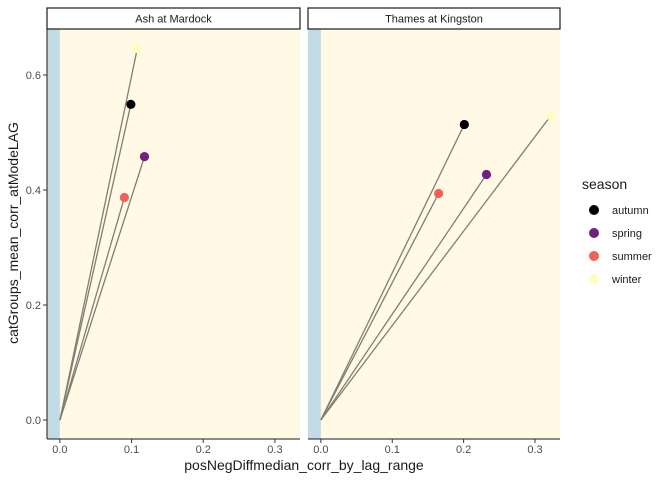  What do you see at coordinates (626, 280) in the screenshot?
I see `legend-label-winter: winter` at bounding box center [626, 280].